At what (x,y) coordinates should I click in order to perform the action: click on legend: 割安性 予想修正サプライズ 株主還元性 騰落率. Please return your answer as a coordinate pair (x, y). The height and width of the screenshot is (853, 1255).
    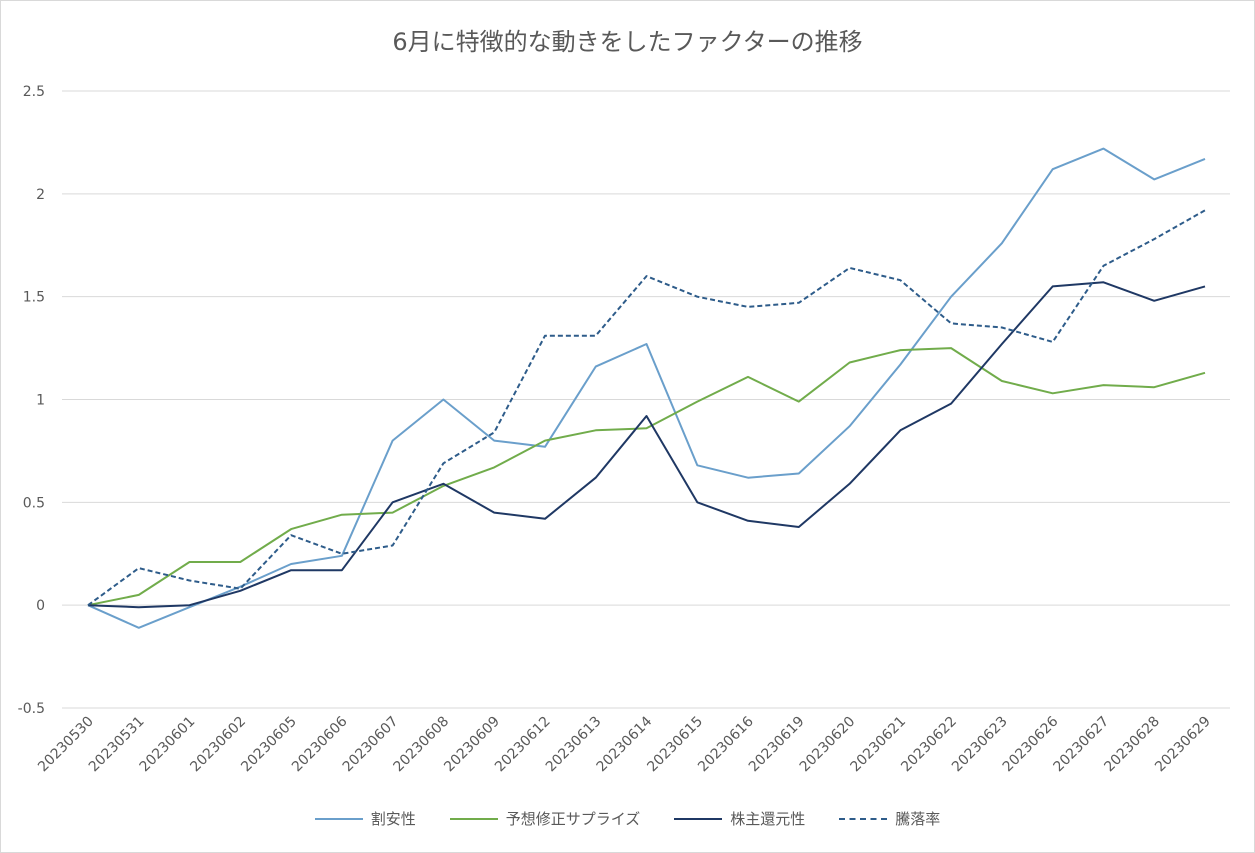
    Looking at the image, I should click on (627, 818).